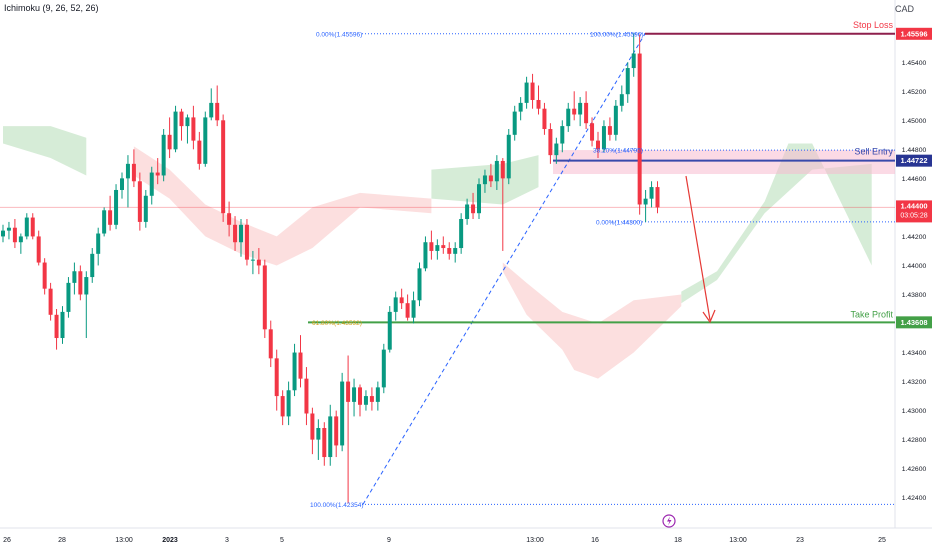 This screenshot has width=932, height=555. Describe the element at coordinates (669, 521) in the screenshot. I see `lightning-icon` at that location.